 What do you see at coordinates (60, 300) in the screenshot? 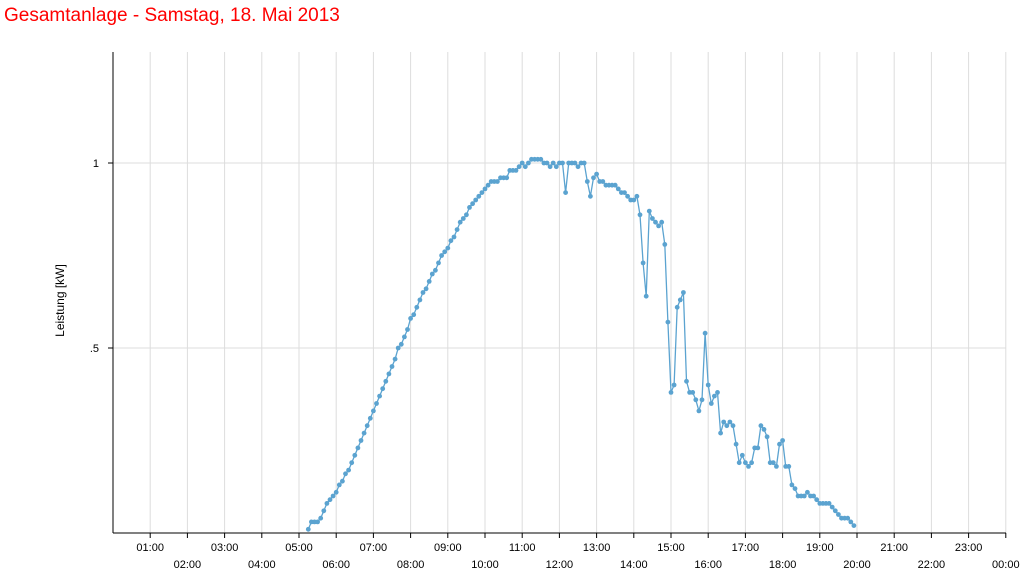
I see `y-axis-label: Leistung [kW]` at bounding box center [60, 300].